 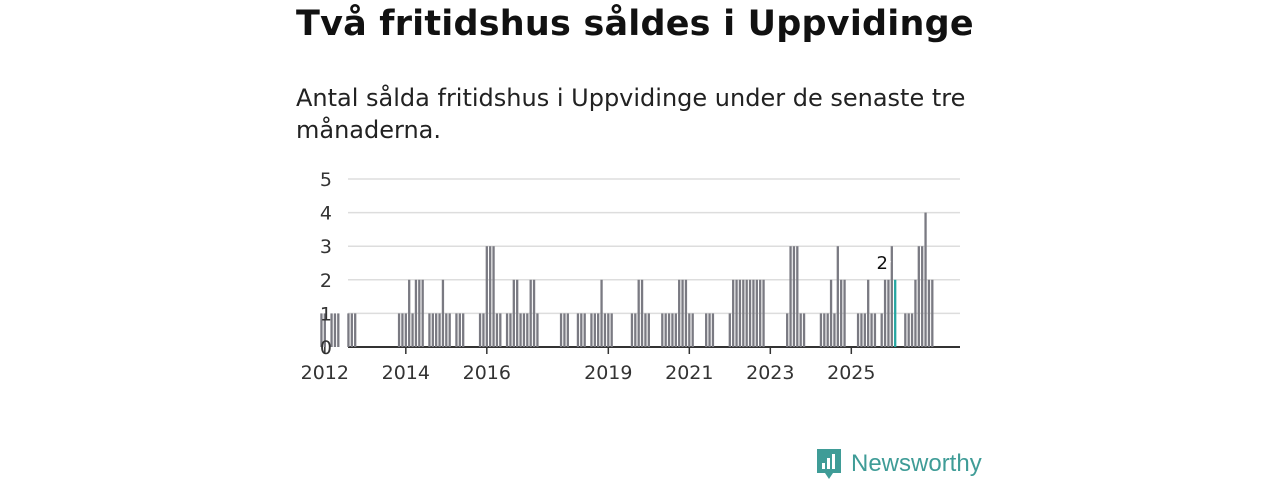 What do you see at coordinates (326, 214) in the screenshot?
I see `y-tick-label: 4` at bounding box center [326, 214].